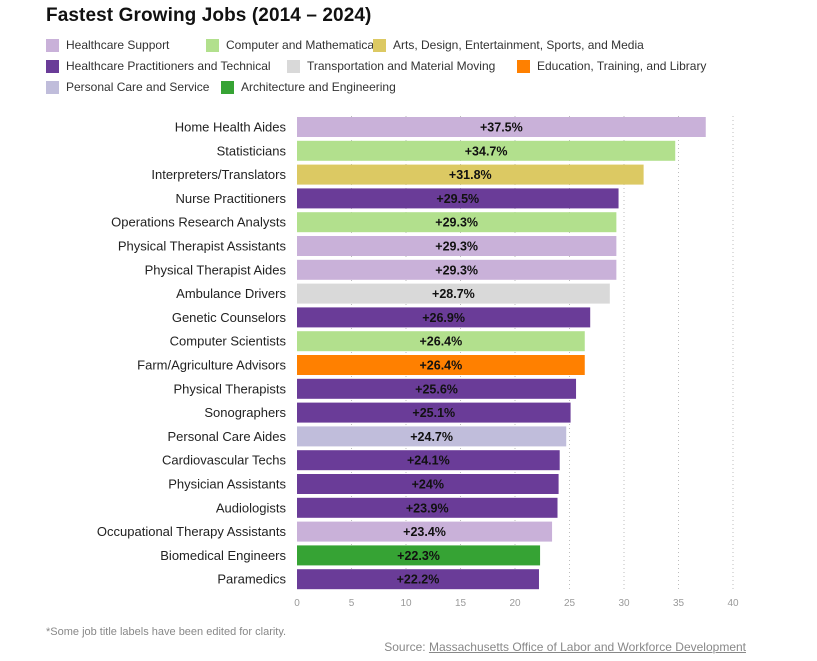 This screenshot has width=817, height=661. I want to click on category-label: Occupational Therapy Assistants, so click(192, 531).